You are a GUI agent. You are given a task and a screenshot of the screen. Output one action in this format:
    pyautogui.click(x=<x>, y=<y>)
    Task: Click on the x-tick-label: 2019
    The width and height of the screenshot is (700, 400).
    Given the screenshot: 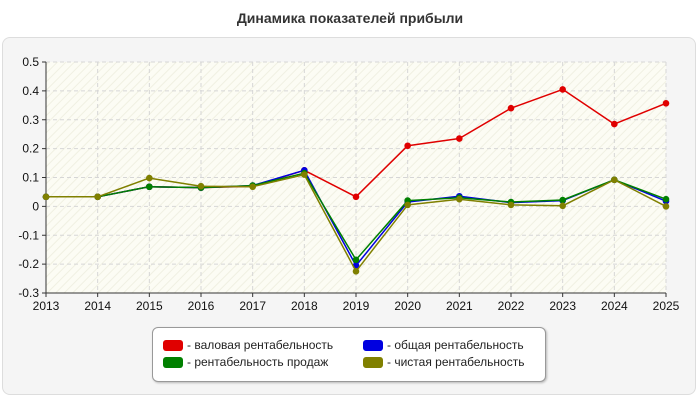 What is the action you would take?
    pyautogui.click(x=356, y=306)
    